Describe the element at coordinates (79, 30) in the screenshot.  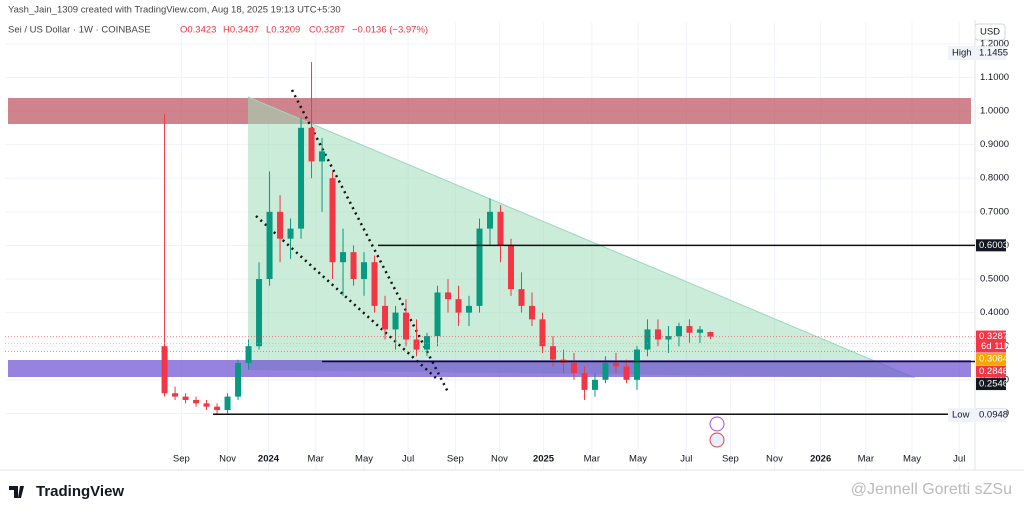
I see `chart-title: Sei / US Dollar · 1W · COINBASE` at that location.